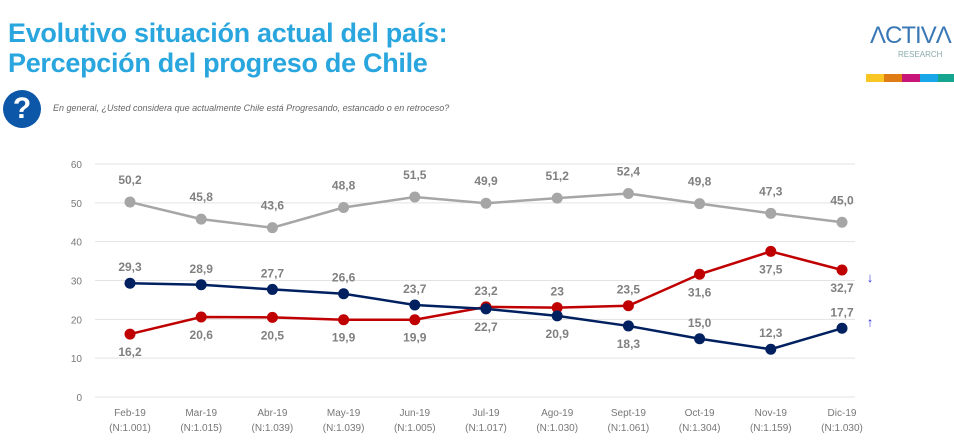 This screenshot has height=444, width=954. What do you see at coordinates (486, 413) in the screenshot?
I see `x-tick-label: Jul-19` at bounding box center [486, 413].